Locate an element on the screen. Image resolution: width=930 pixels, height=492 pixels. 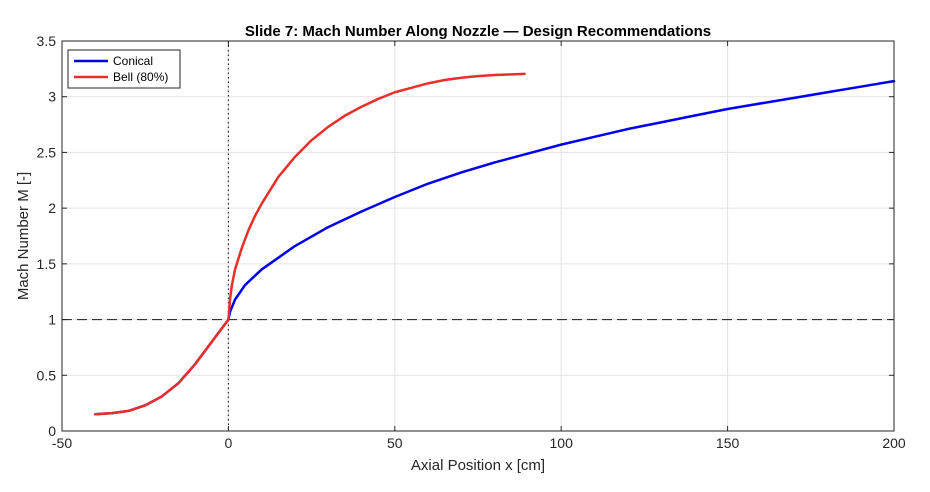
x-tick-label: -50 is located at coordinates (62, 443).